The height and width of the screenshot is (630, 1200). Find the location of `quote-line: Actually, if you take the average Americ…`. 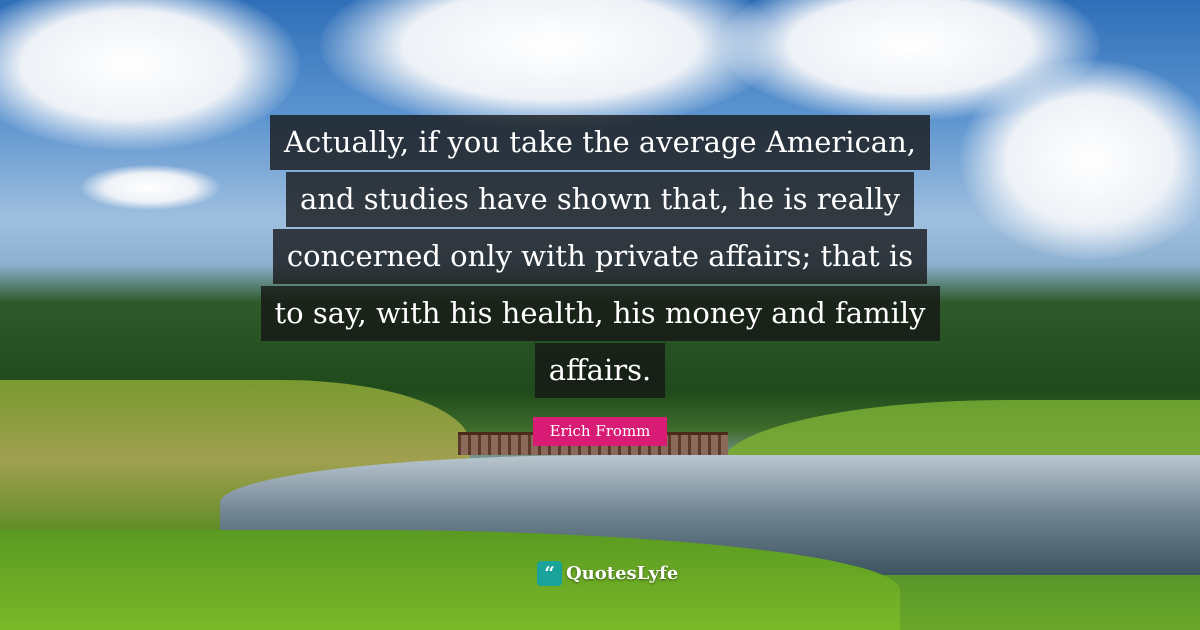

quote-line: Actually, if you take the average Americ… is located at coordinates (600, 142).